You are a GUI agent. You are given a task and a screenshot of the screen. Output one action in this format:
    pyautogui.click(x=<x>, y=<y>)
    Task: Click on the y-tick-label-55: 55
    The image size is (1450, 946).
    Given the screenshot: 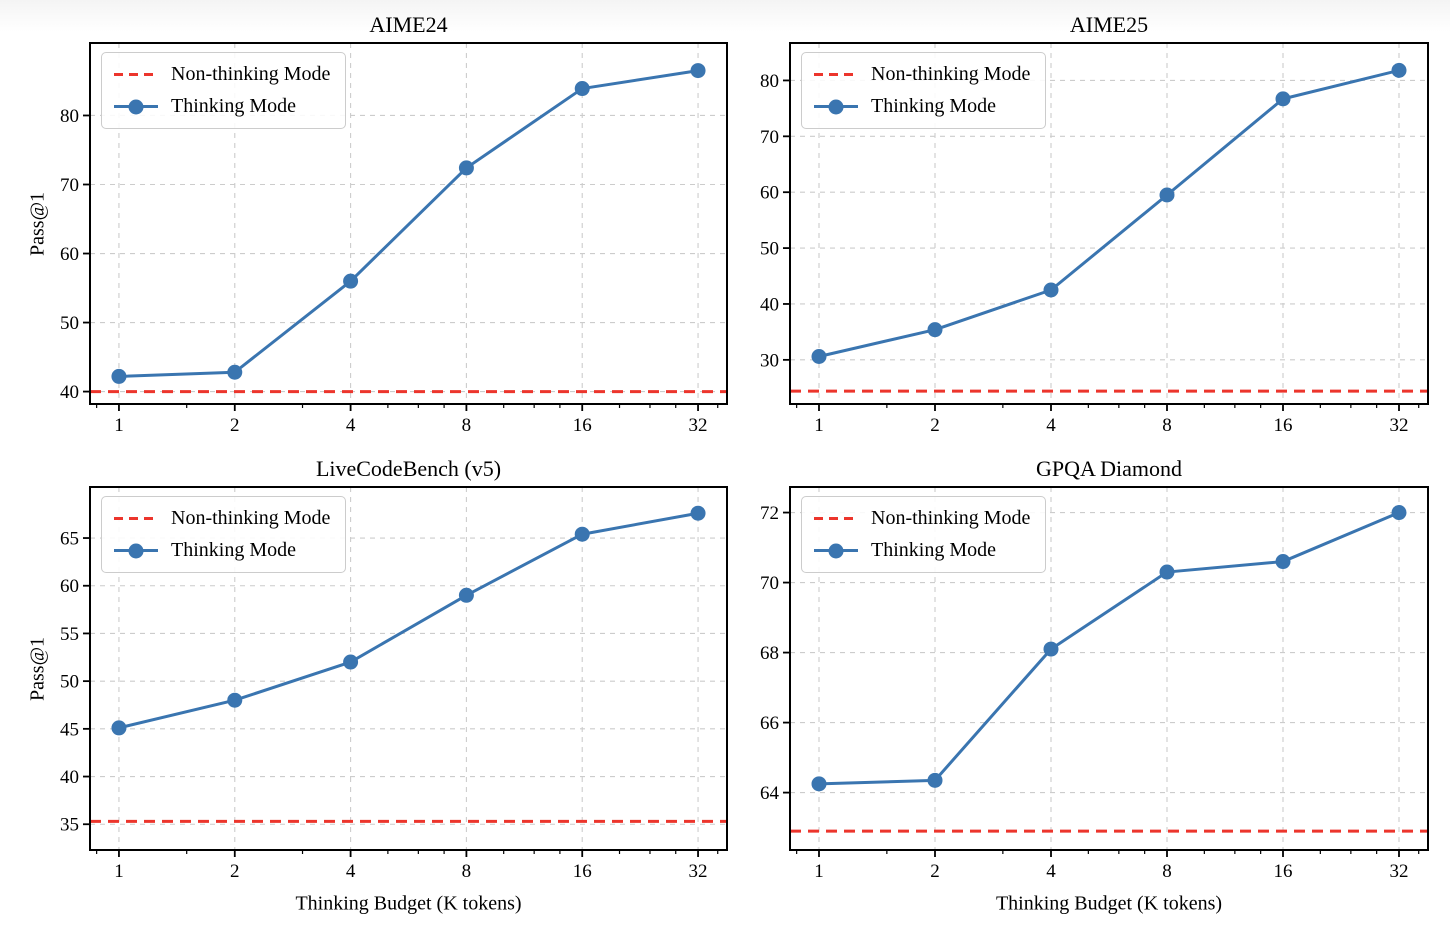 What is the action you would take?
    pyautogui.click(x=69, y=634)
    